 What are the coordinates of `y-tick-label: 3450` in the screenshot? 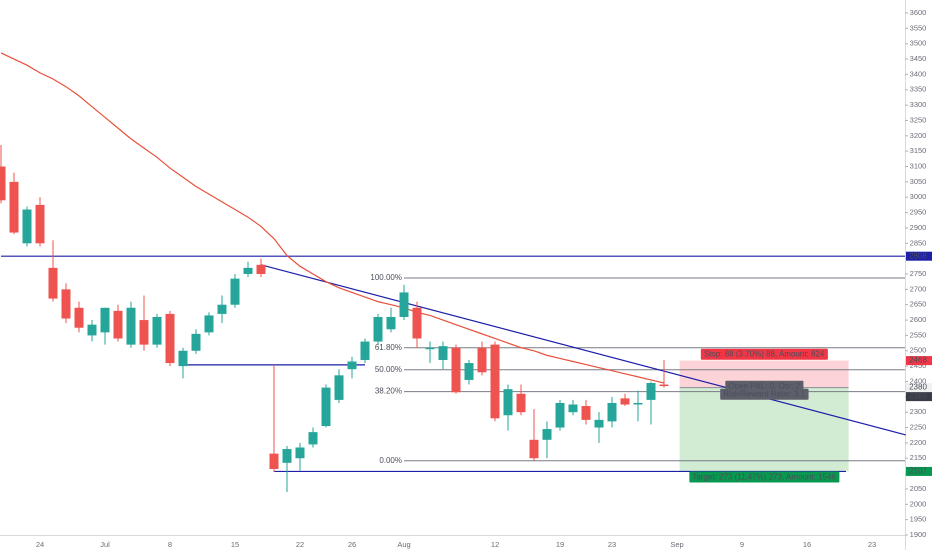 It's located at (918, 58).